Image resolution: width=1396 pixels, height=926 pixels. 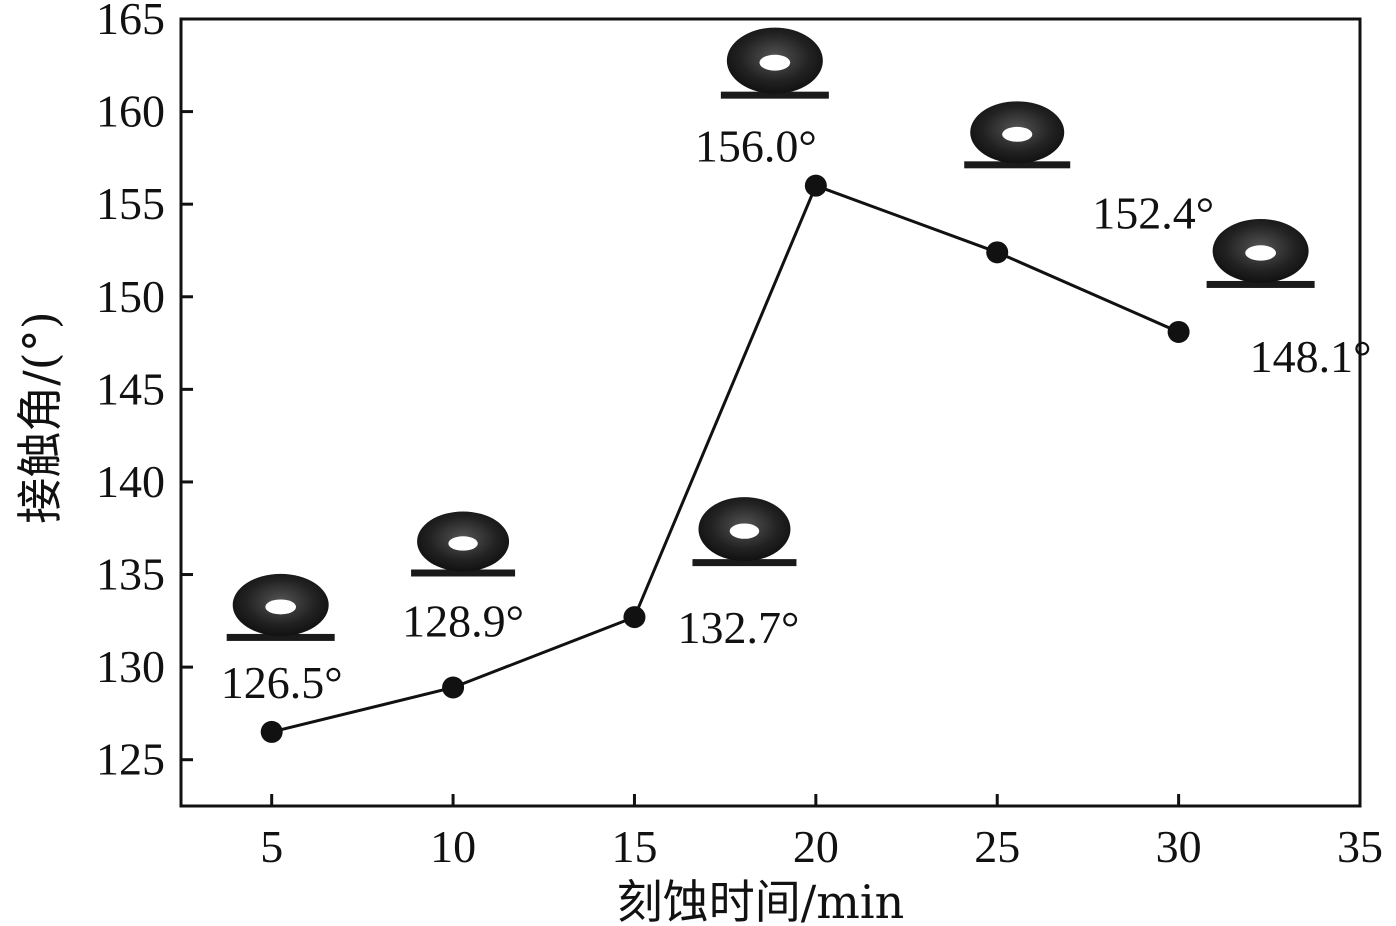 What do you see at coordinates (271, 846) in the screenshot?
I see `x-tick-label: 5` at bounding box center [271, 846].